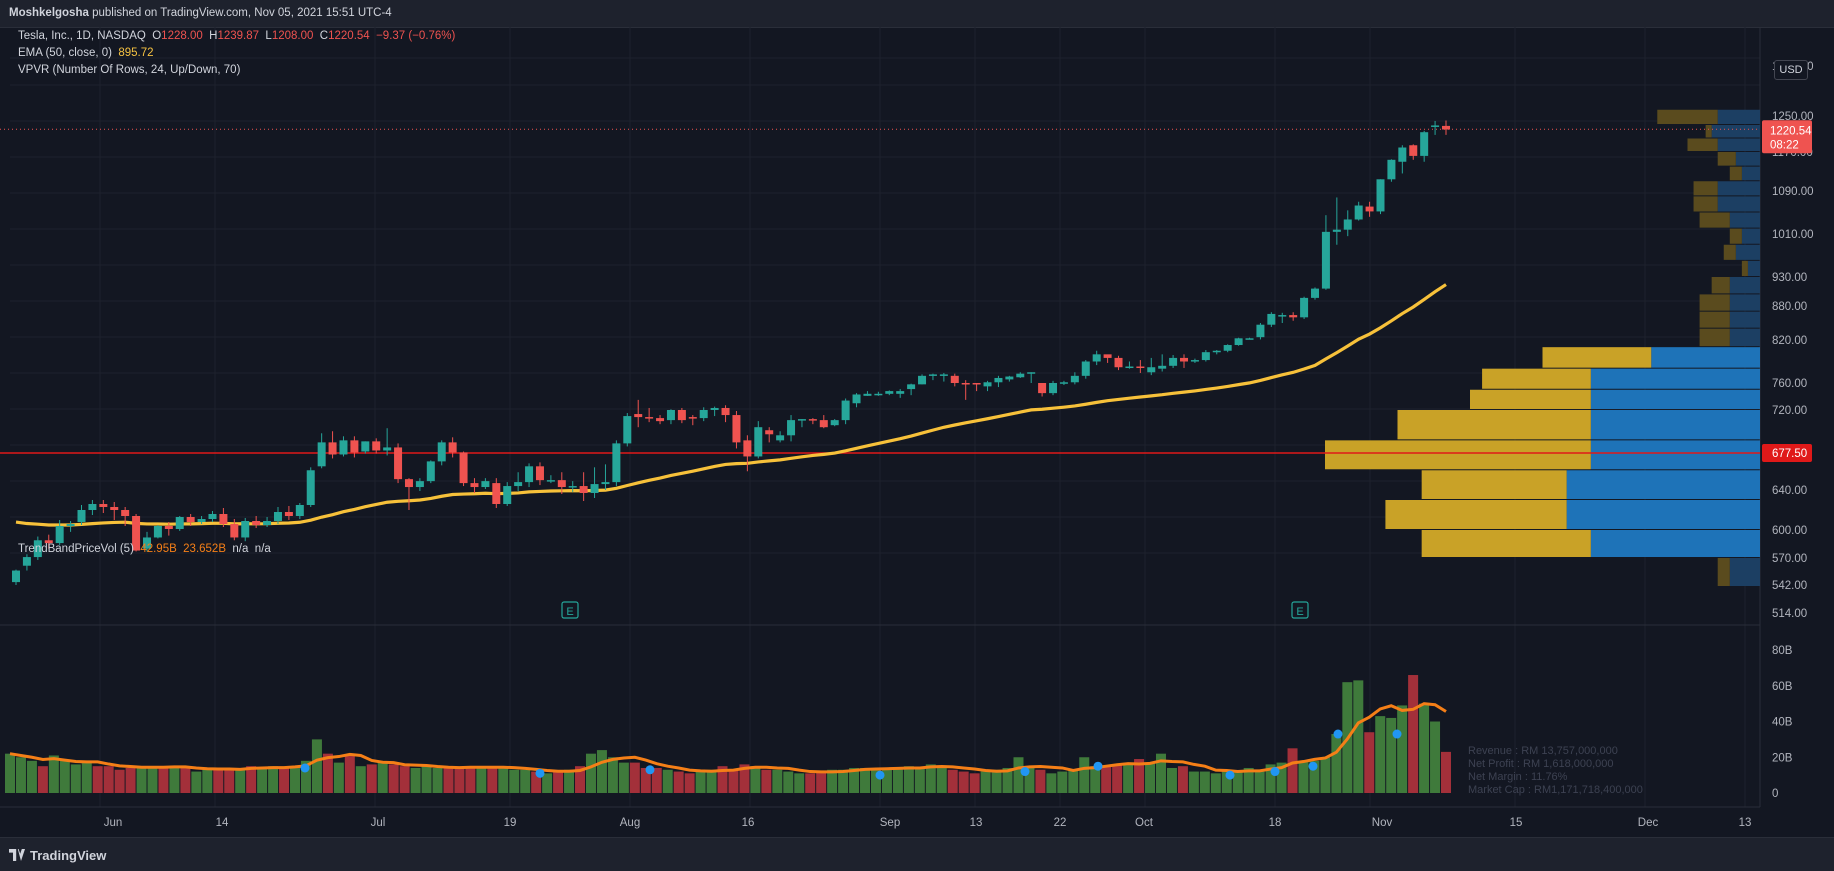  I want to click on footer: TradingView, so click(917, 854).